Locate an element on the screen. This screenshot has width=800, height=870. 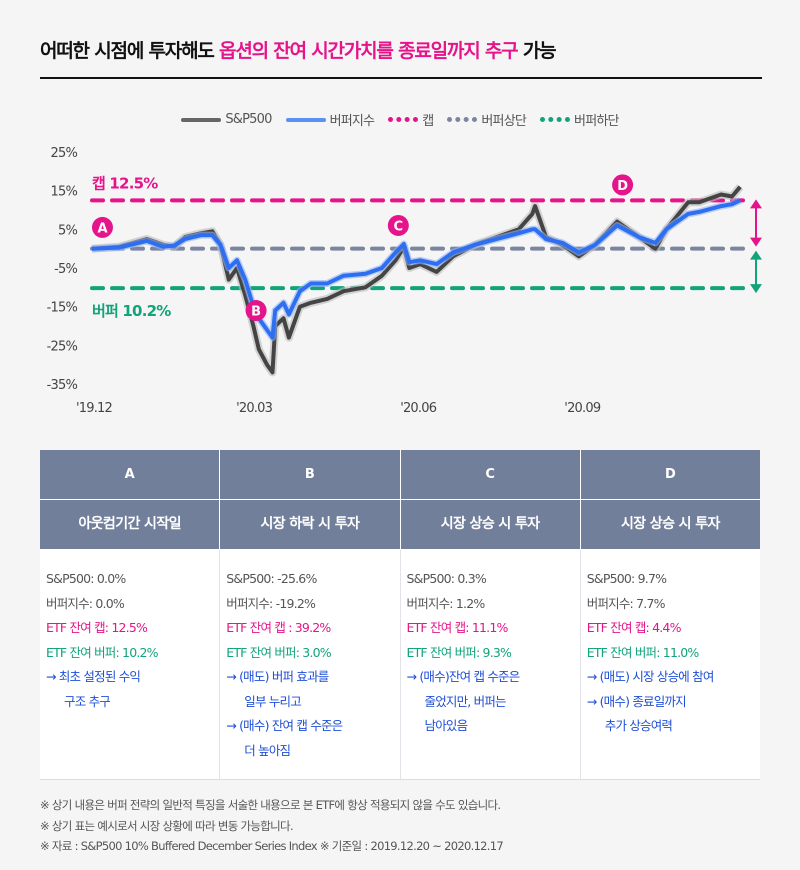
chart-legend: S&P500 버퍼지수 캡 버퍼상단 버퍼하단 is located at coordinates (400, 119).